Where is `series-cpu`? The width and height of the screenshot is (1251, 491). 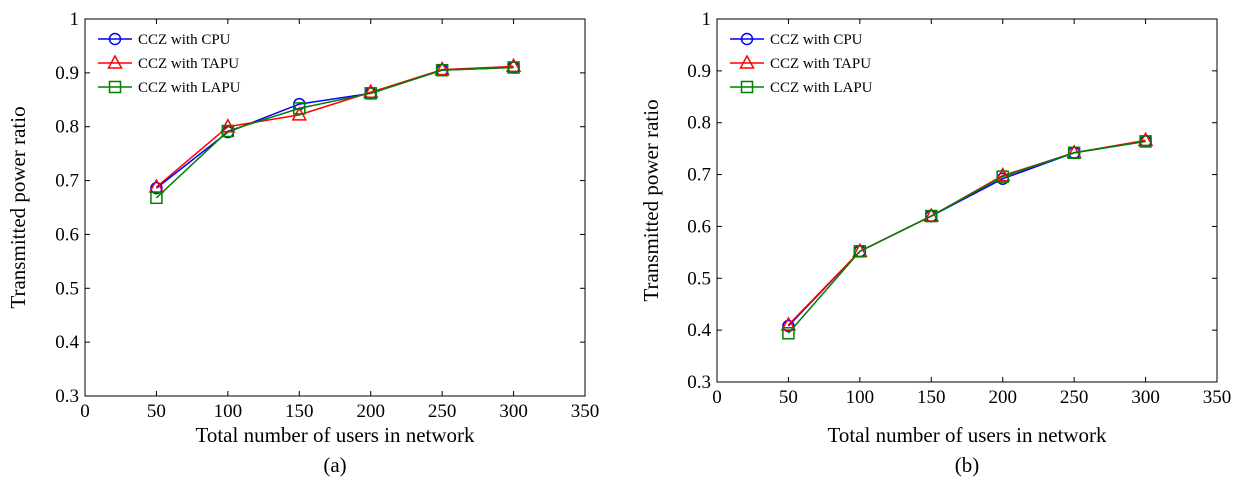 series-cpu is located at coordinates (967, 234).